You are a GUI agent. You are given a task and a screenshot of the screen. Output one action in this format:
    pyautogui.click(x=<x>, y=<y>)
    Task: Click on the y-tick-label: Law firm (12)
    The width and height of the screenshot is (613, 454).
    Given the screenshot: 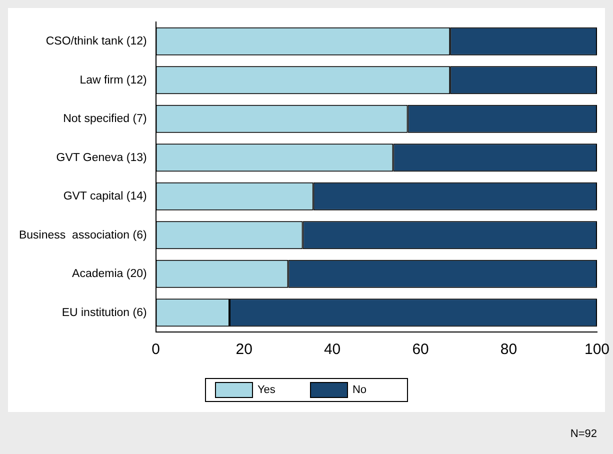 What is the action you would take?
    pyautogui.click(x=113, y=80)
    